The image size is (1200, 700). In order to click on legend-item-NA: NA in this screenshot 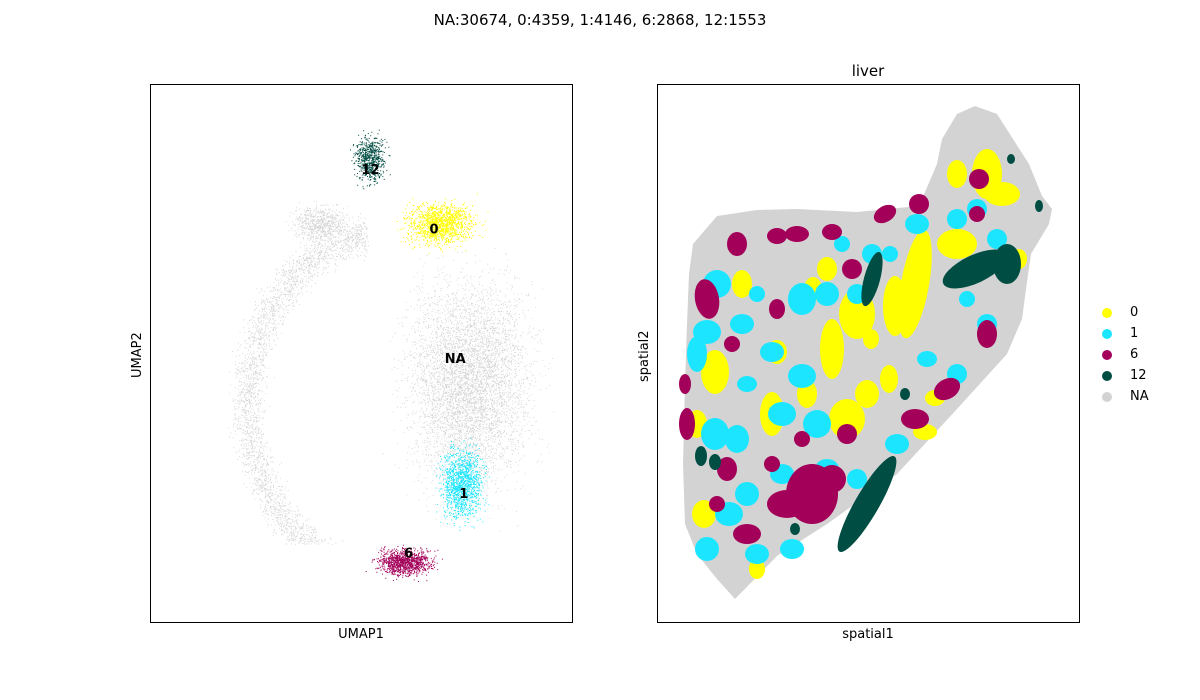, I will do `click(1123, 396)`.